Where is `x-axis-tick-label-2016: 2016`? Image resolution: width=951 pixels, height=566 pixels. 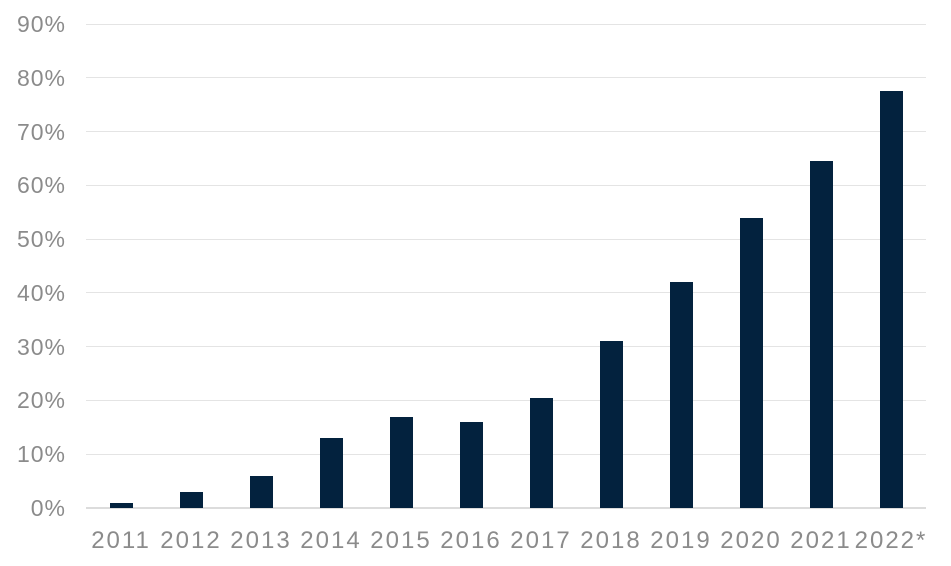
x-axis-tick-label-2016: 2016 is located at coordinates (471, 540).